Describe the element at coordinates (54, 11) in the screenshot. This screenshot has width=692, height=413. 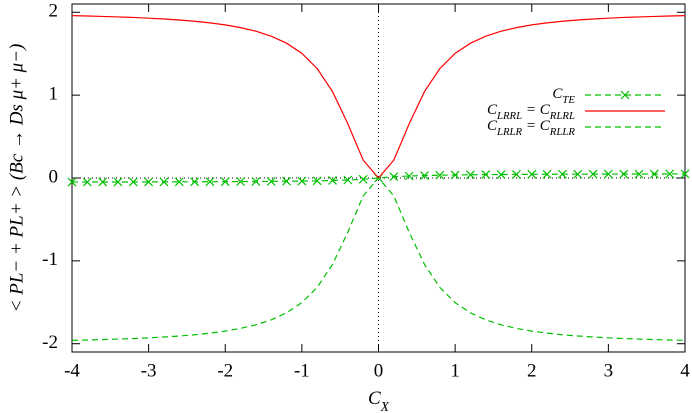
I see `y-tick-label: 2` at that location.